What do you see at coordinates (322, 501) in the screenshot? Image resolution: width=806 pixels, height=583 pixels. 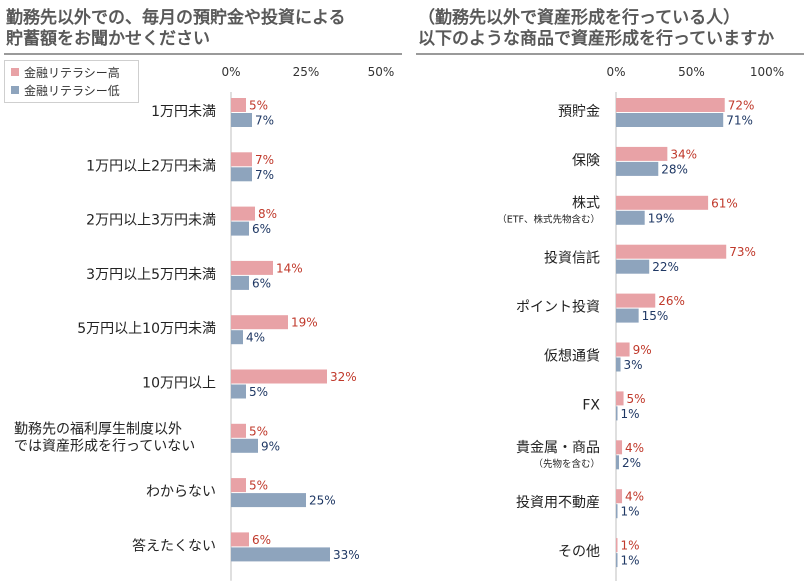 I see `left-value-label-low: 25%` at bounding box center [322, 501].